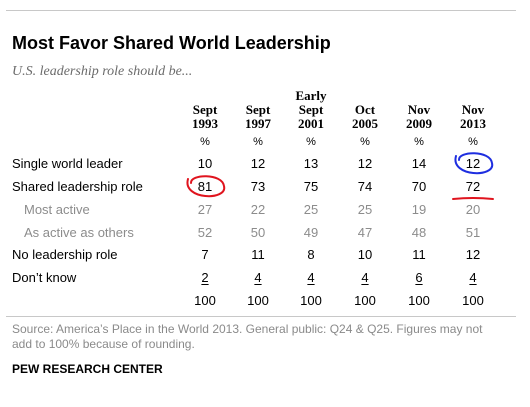  I want to click on table-cell: 73, so click(258, 186).